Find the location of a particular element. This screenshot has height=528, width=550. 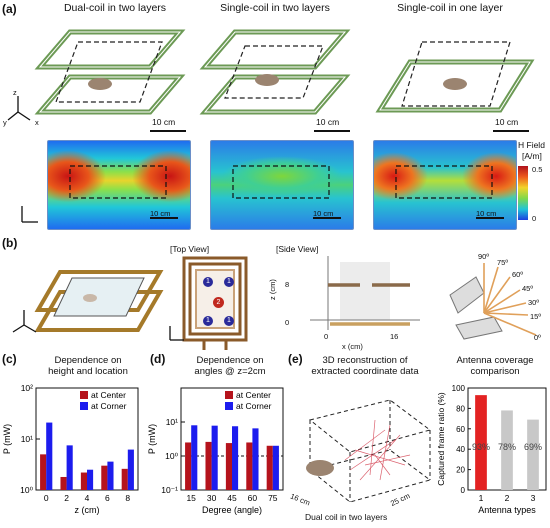

angle-15: 15º is located at coordinates (536, 316).